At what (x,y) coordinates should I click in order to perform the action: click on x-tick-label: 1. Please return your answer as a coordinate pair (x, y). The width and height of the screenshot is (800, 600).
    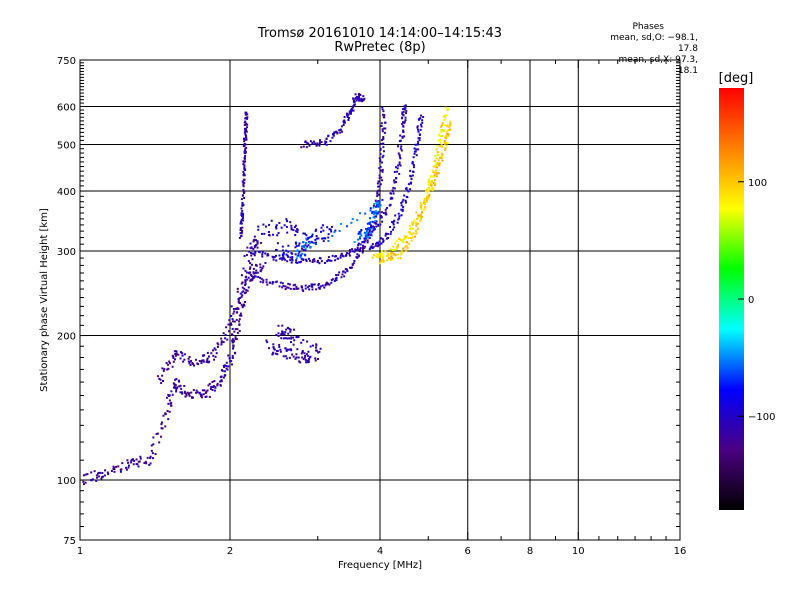
    Looking at the image, I should click on (80, 551).